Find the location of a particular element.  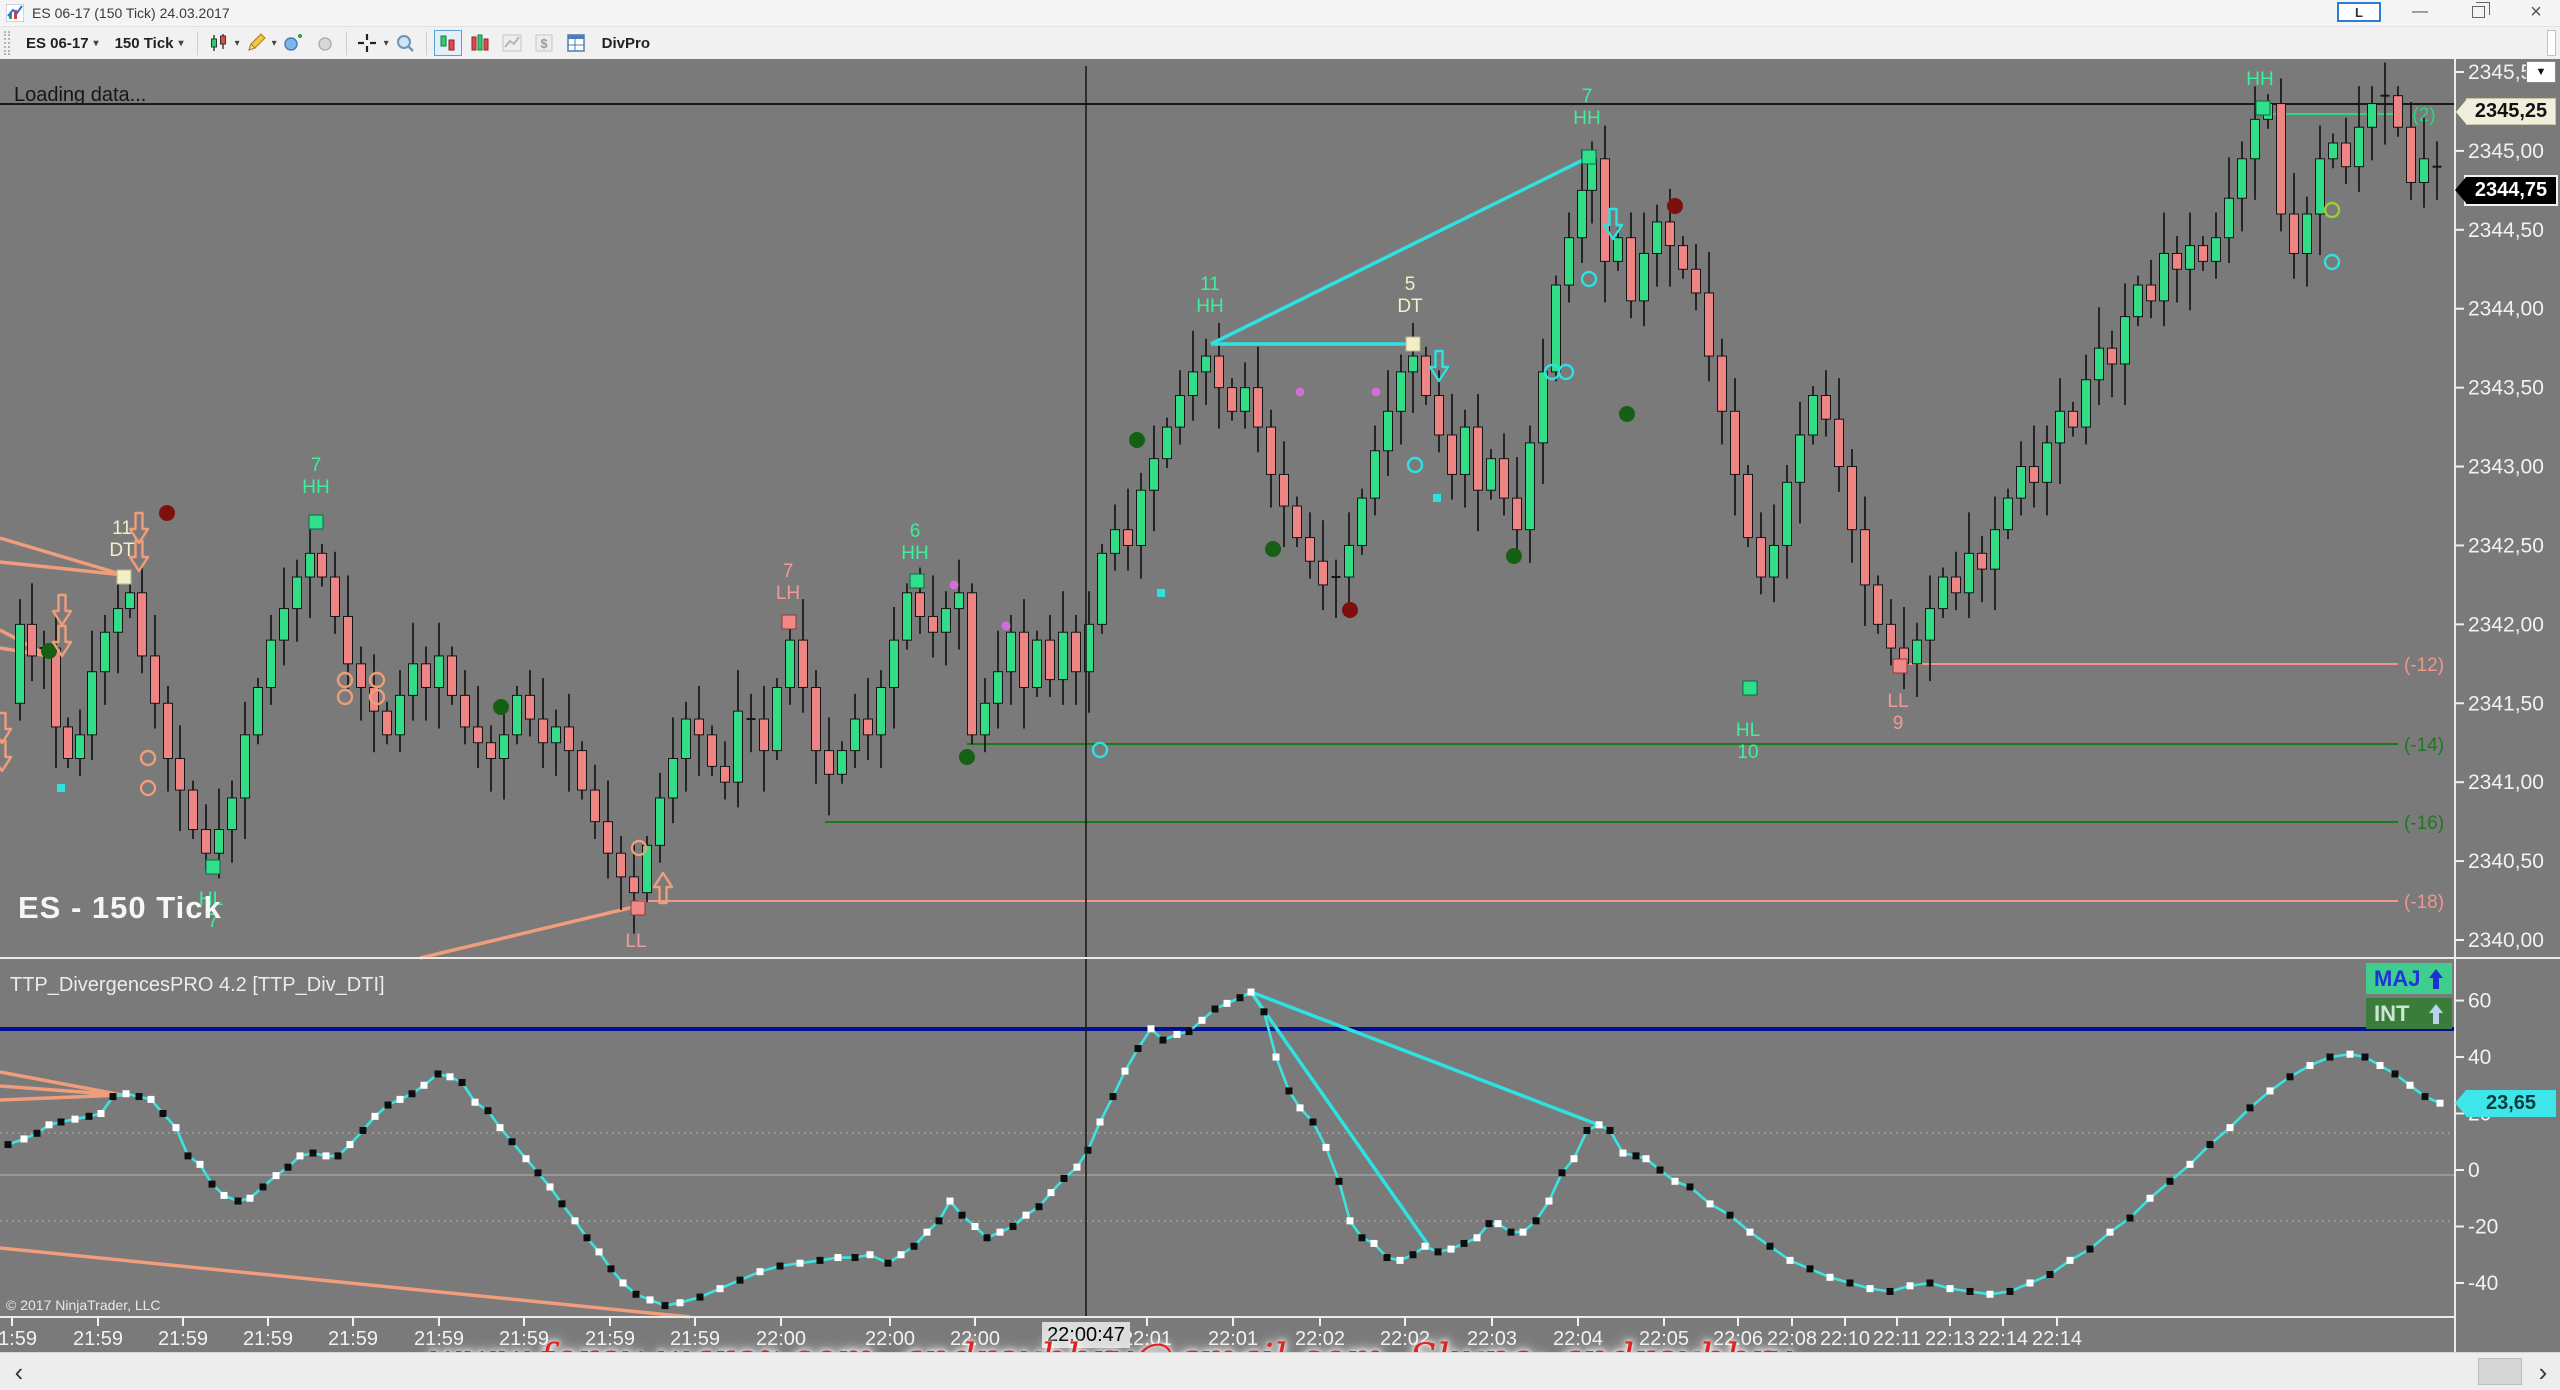

minimize-button: — is located at coordinates (2420, 11).